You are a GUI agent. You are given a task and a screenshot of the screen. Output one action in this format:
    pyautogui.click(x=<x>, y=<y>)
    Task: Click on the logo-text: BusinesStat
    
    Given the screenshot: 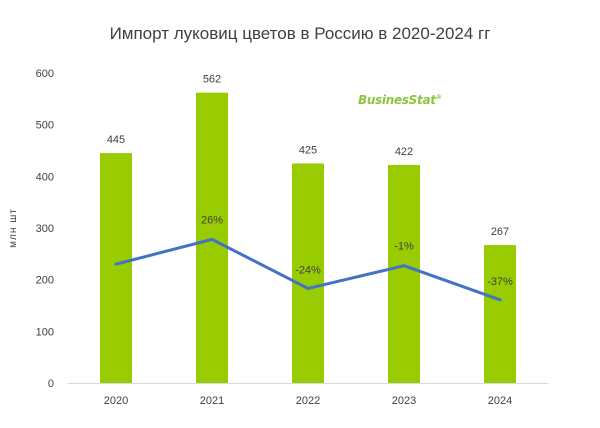 What is the action you would take?
    pyautogui.click(x=397, y=100)
    